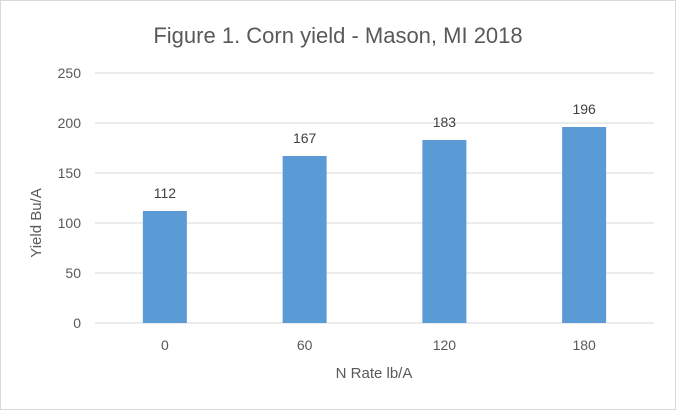 The height and width of the screenshot is (411, 676). What do you see at coordinates (165, 193) in the screenshot?
I see `data-label: 112` at bounding box center [165, 193].